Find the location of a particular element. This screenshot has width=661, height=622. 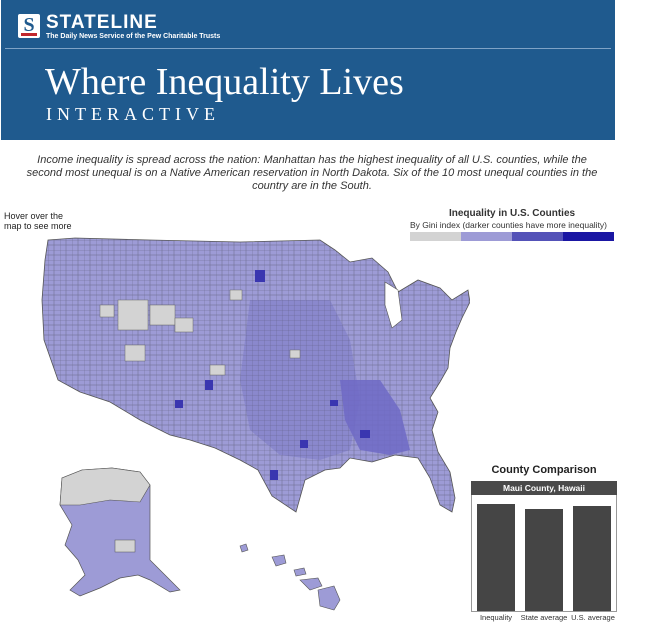

header-divider is located at coordinates (308, 48).